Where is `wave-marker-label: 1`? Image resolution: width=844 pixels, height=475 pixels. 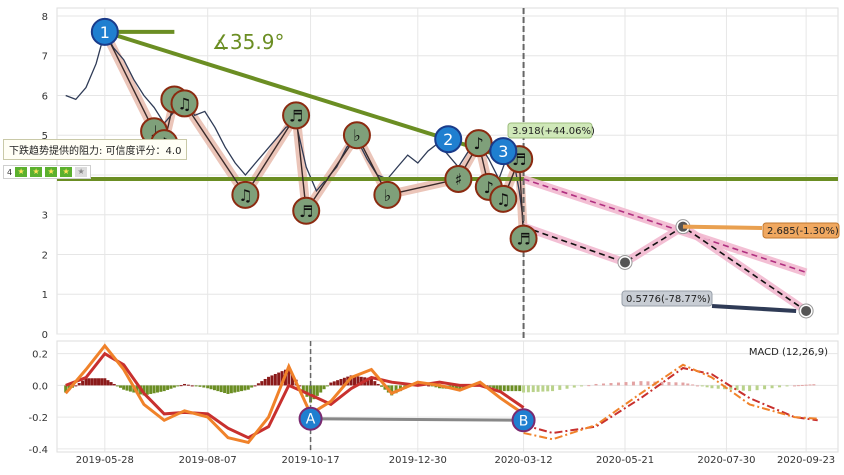
wave-marker-label: 1 is located at coordinates (105, 32).